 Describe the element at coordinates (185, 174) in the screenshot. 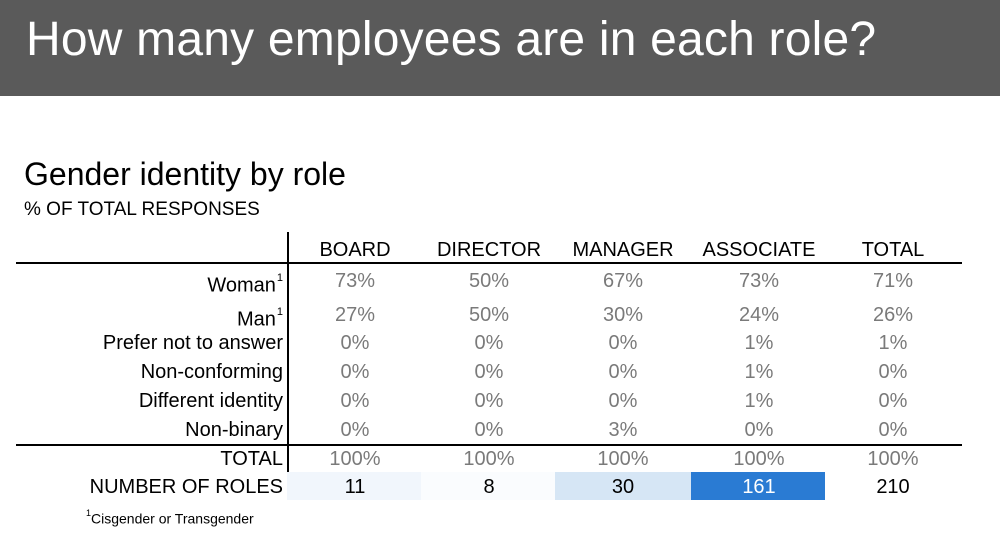

I see `section-title: Gender identity by role` at that location.